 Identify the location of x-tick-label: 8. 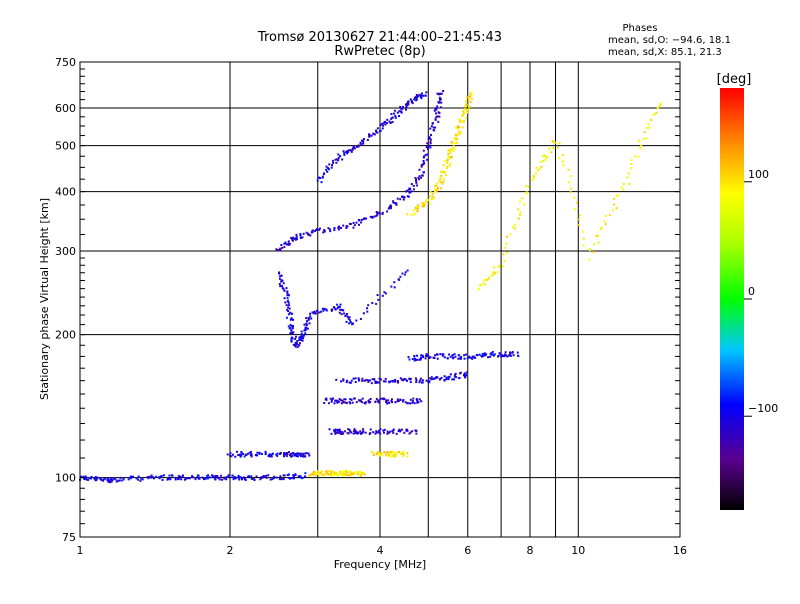
(530, 550).